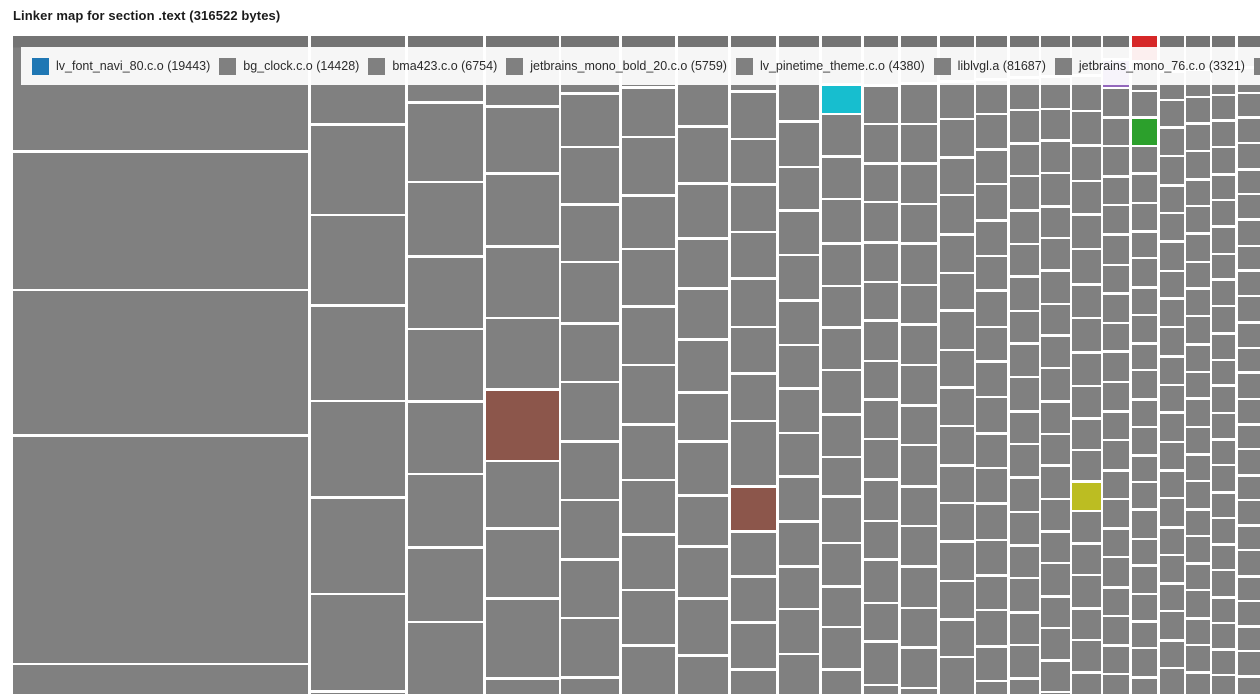  Describe the element at coordinates (753, 508) in the screenshot. I see `treemap-cell-highlight` at that location.